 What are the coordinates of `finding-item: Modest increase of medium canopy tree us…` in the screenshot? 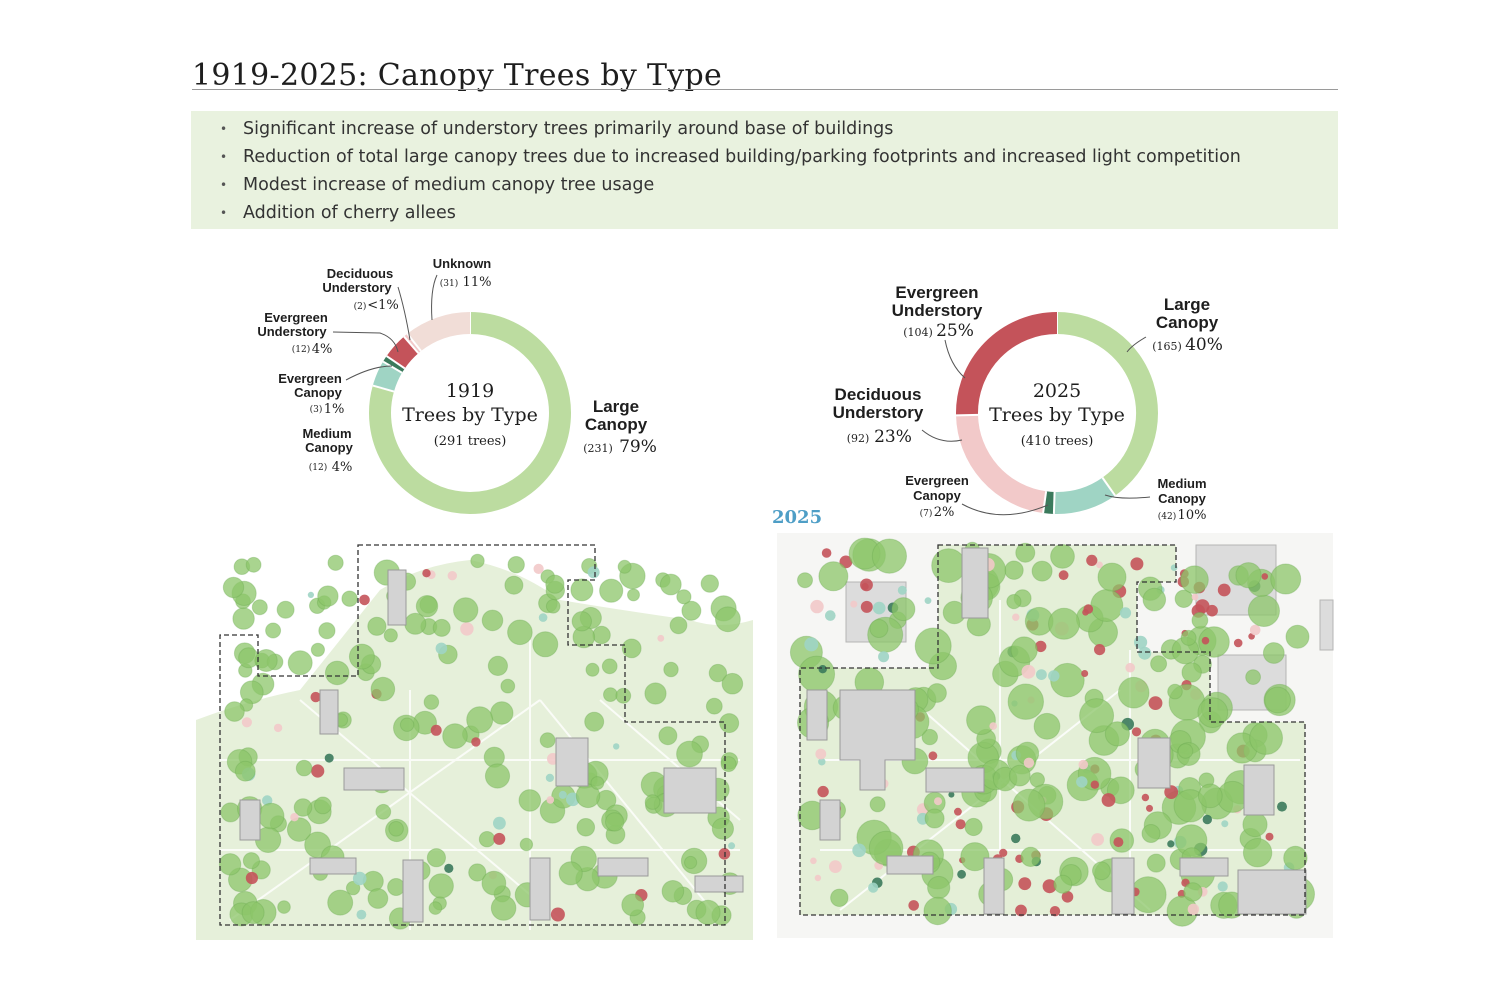 It's located at (779, 185).